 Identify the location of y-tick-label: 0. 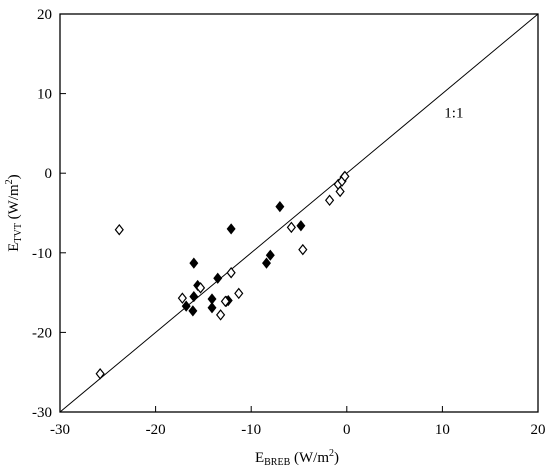
(49, 174).